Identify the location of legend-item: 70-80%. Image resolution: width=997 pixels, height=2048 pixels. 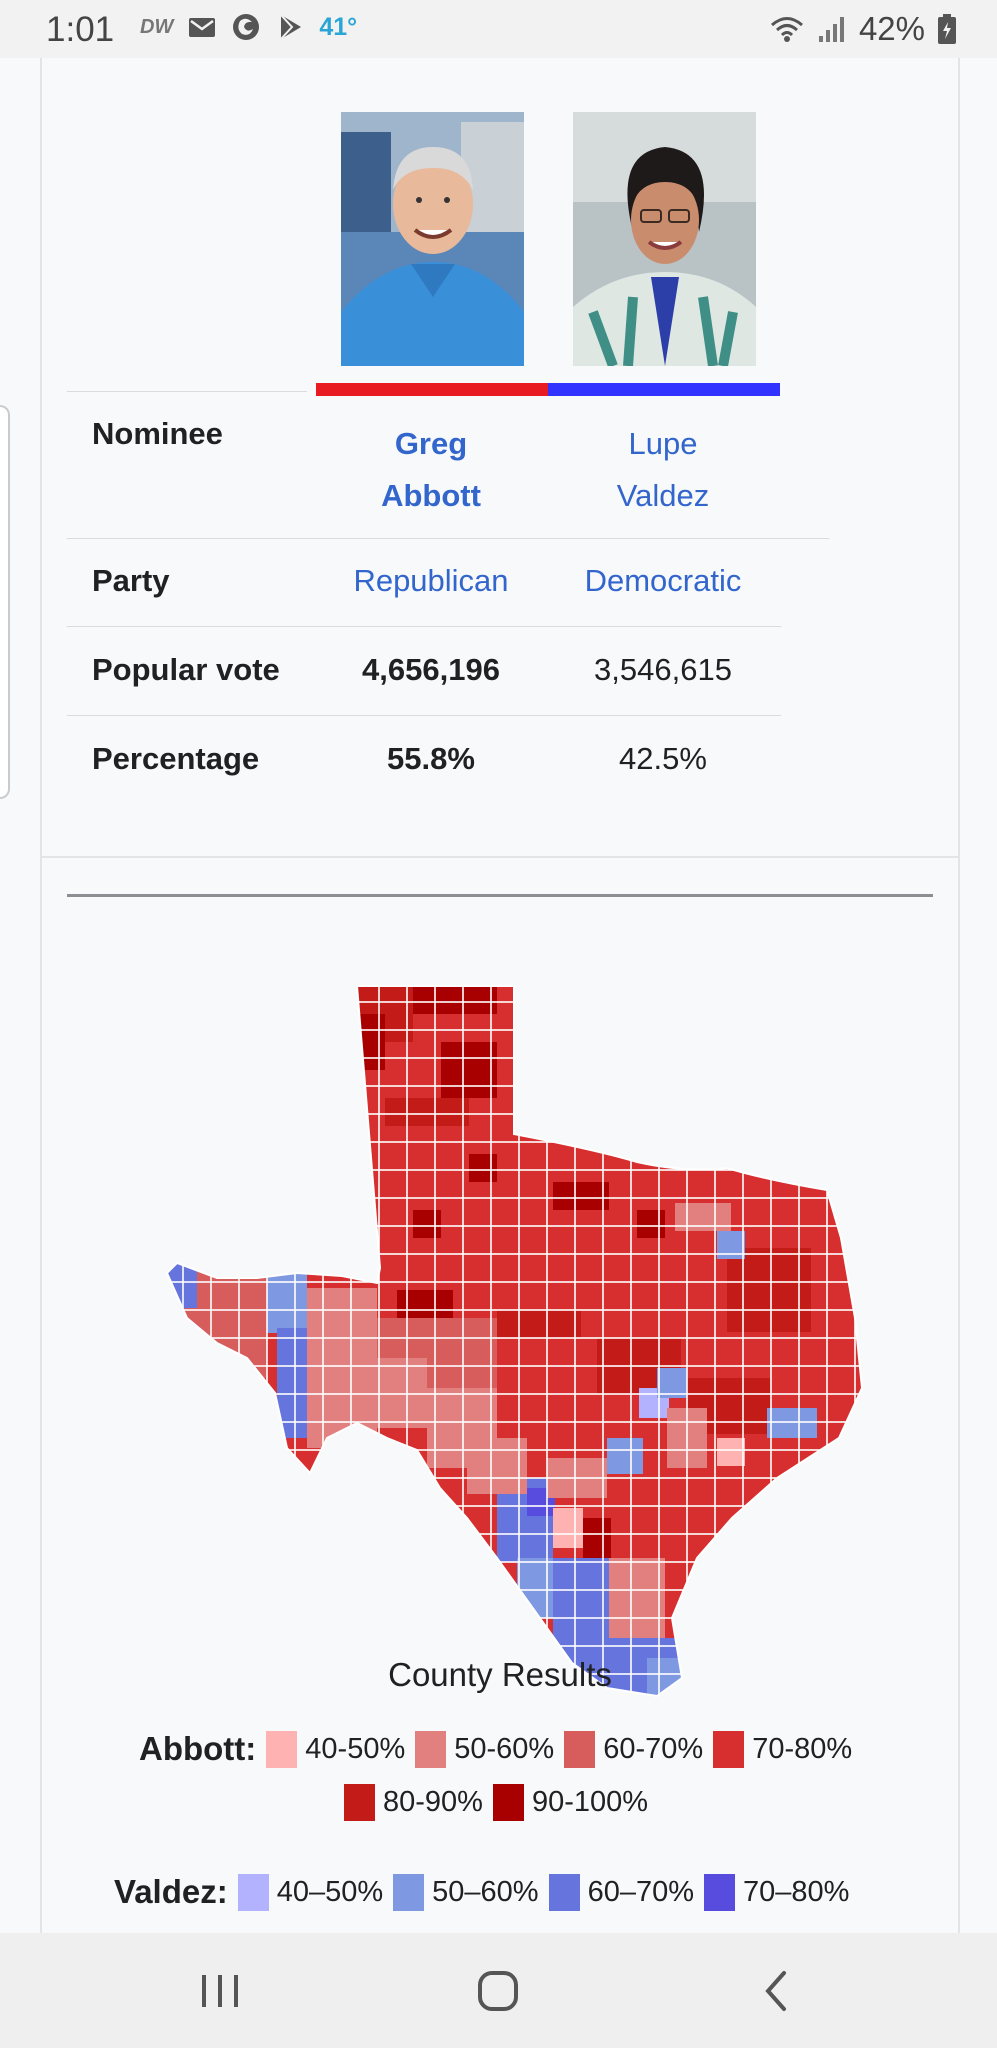
(783, 1749).